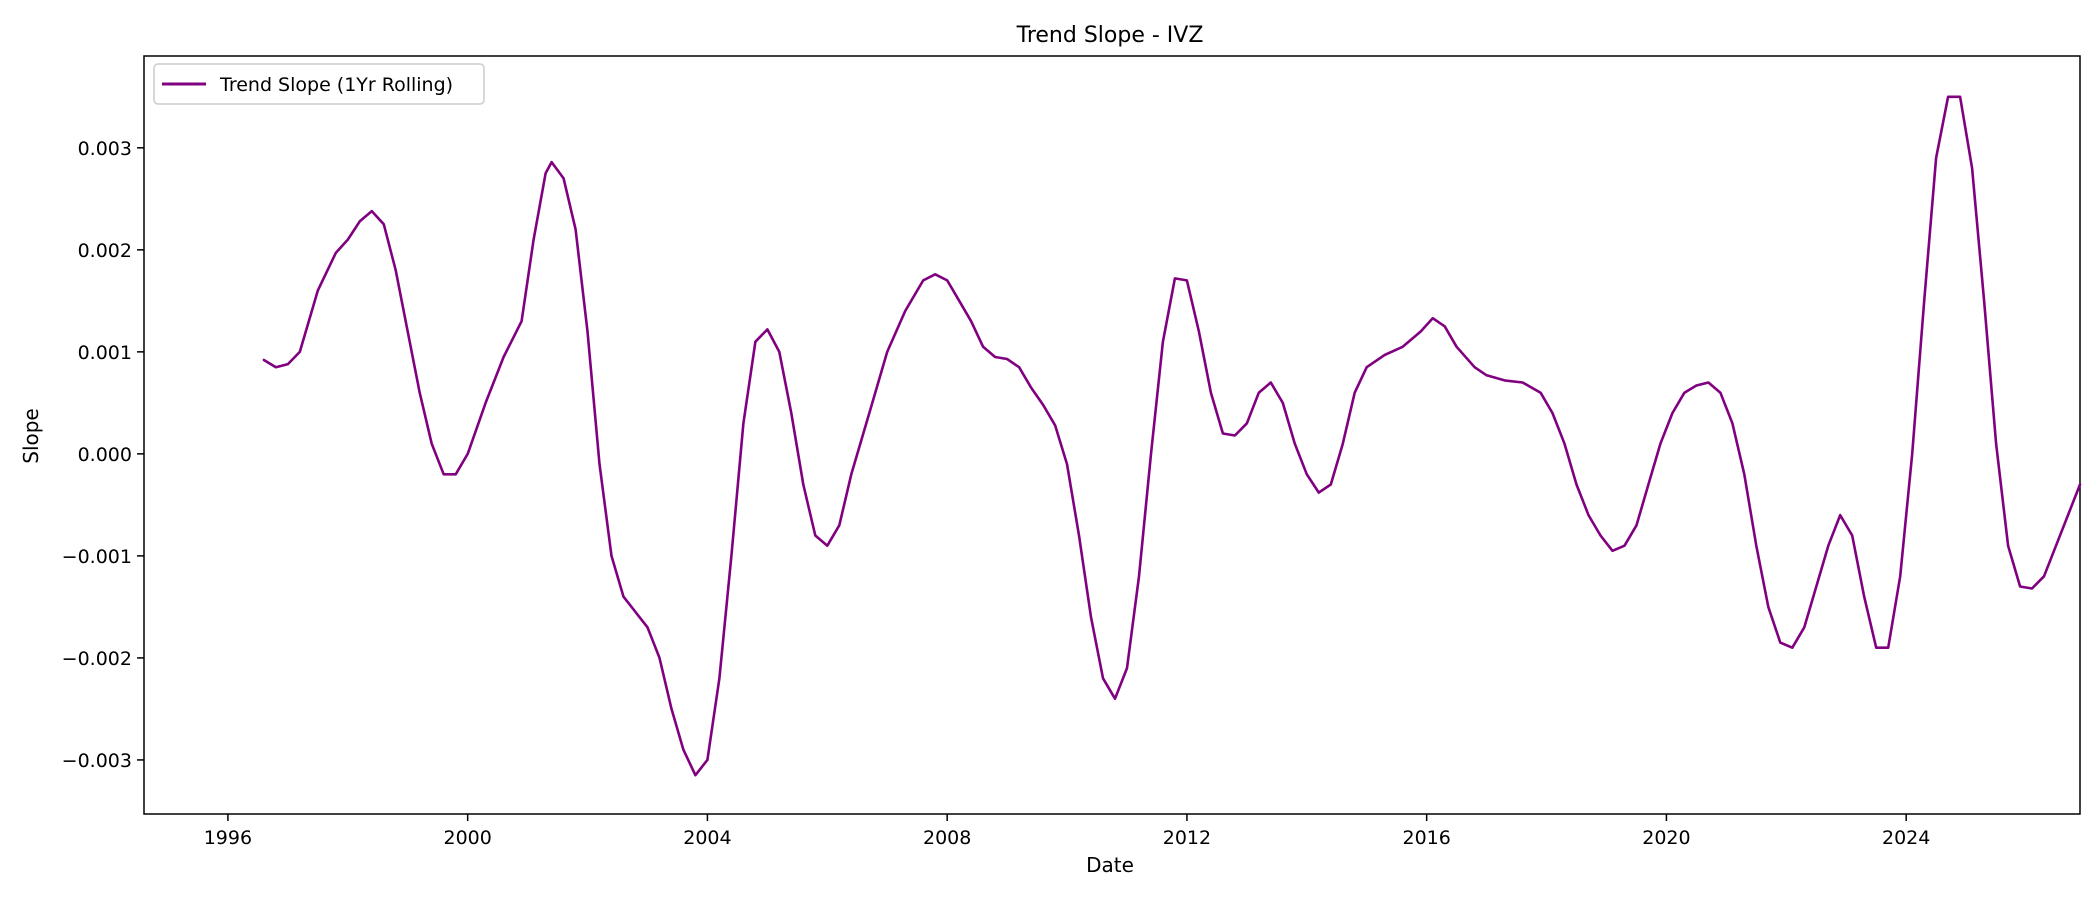 Image resolution: width=2100 pixels, height=900 pixels. What do you see at coordinates (1906, 838) in the screenshot?
I see `x-tick-label: 2024` at bounding box center [1906, 838].